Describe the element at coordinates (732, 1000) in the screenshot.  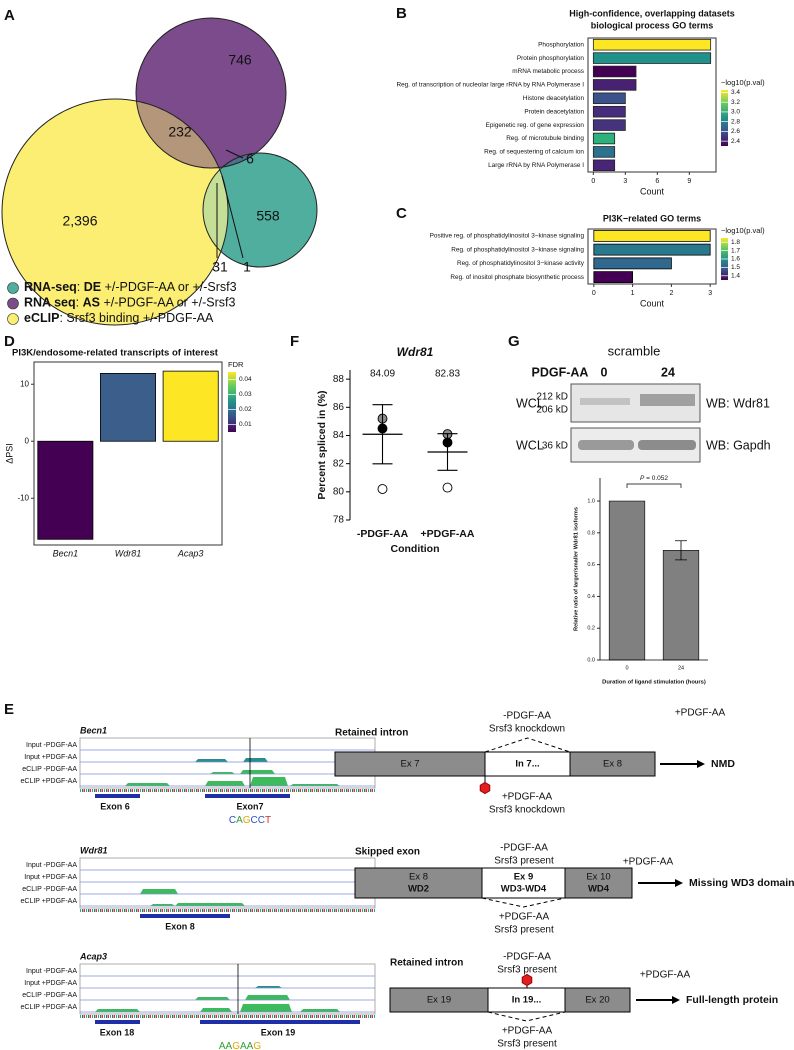
I see `outcome: Full-length protein` at that location.